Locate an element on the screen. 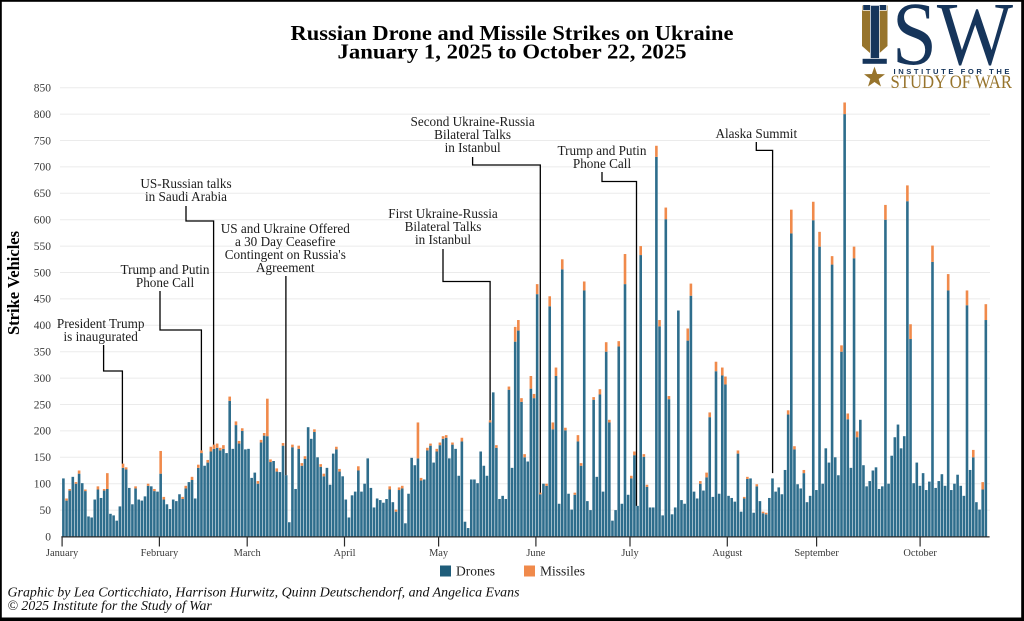 Image resolution: width=1024 pixels, height=621 pixels. svg-text: Contingent on Russia's is located at coordinates (285, 254).